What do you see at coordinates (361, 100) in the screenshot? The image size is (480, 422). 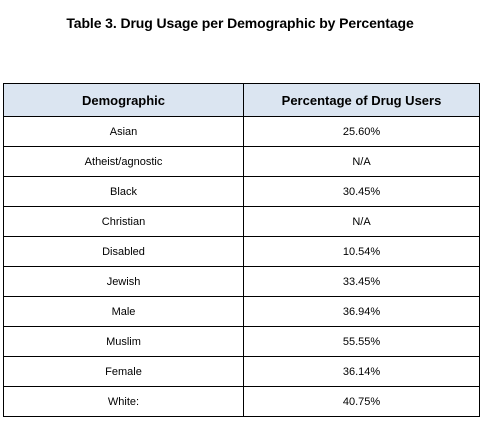 I see `column-header-percentage: Percentage of Drug Users` at bounding box center [361, 100].